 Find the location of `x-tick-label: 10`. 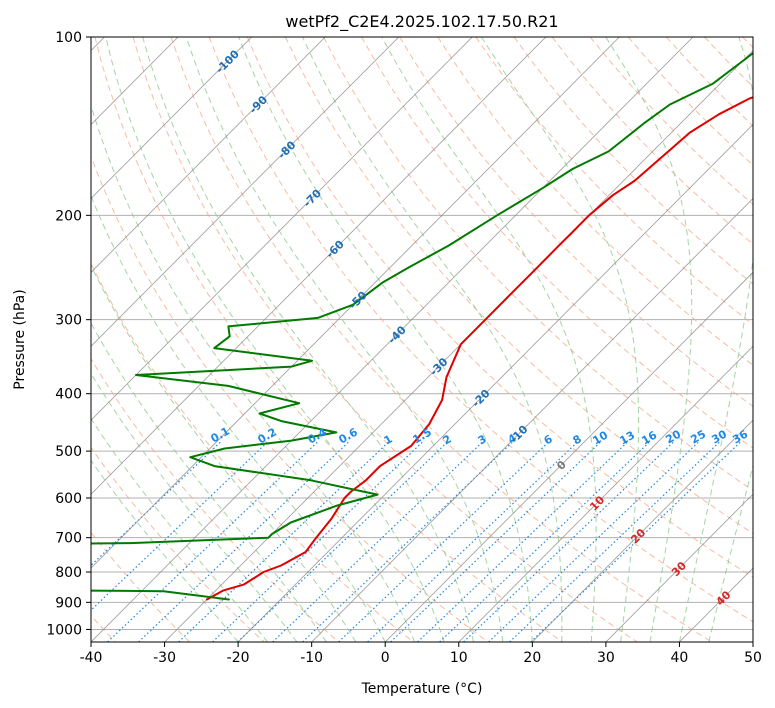

x-tick-label: 10 is located at coordinates (459, 658).